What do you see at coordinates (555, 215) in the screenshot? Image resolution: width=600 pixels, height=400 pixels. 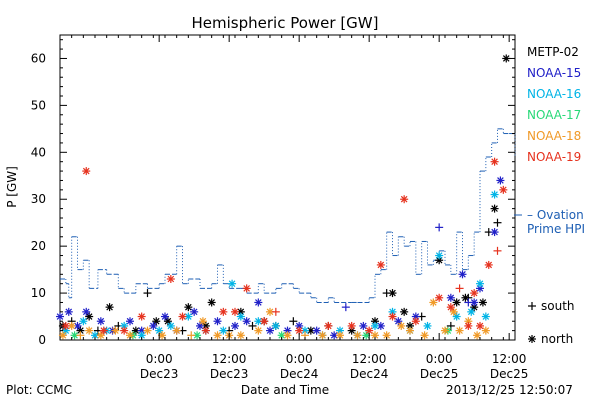 I see `ovation-legend-line: – Ovation` at bounding box center [555, 215].